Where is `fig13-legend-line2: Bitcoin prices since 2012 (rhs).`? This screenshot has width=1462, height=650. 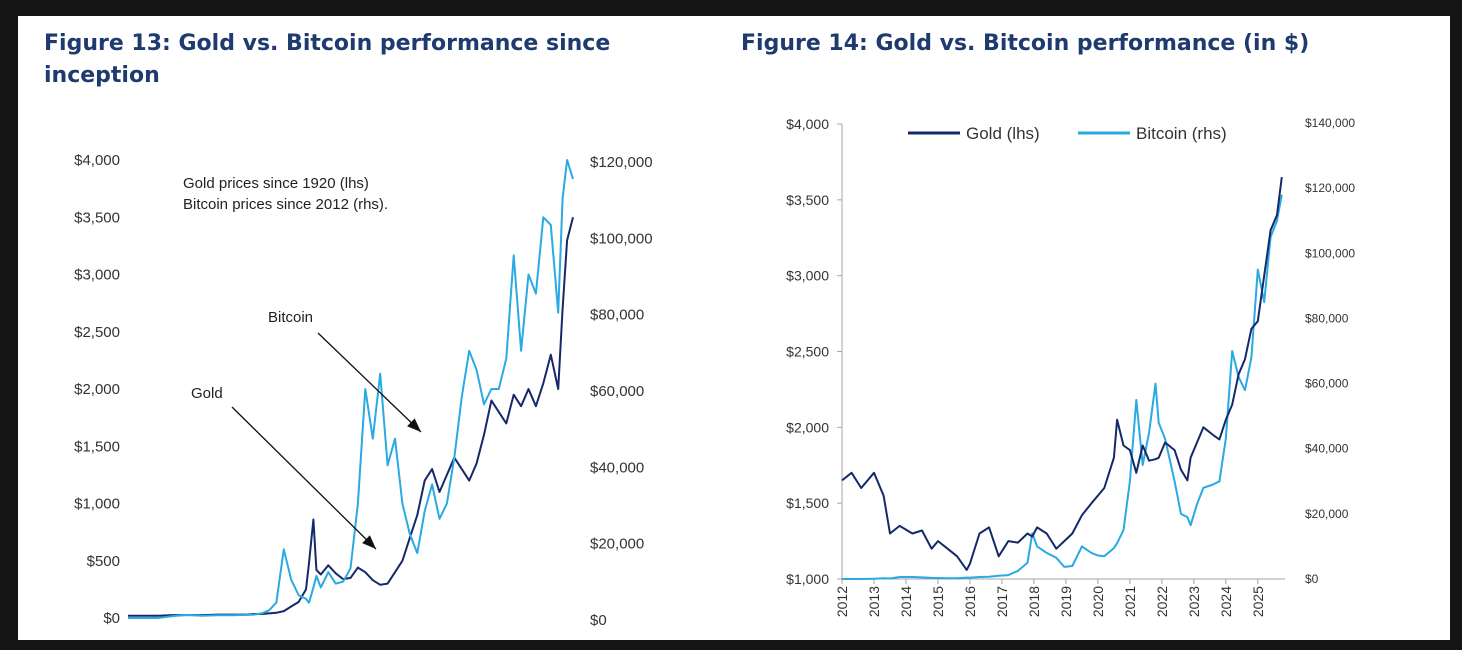
fig13-legend-line2: Bitcoin prices since 2012 (rhs). is located at coordinates (285, 204).